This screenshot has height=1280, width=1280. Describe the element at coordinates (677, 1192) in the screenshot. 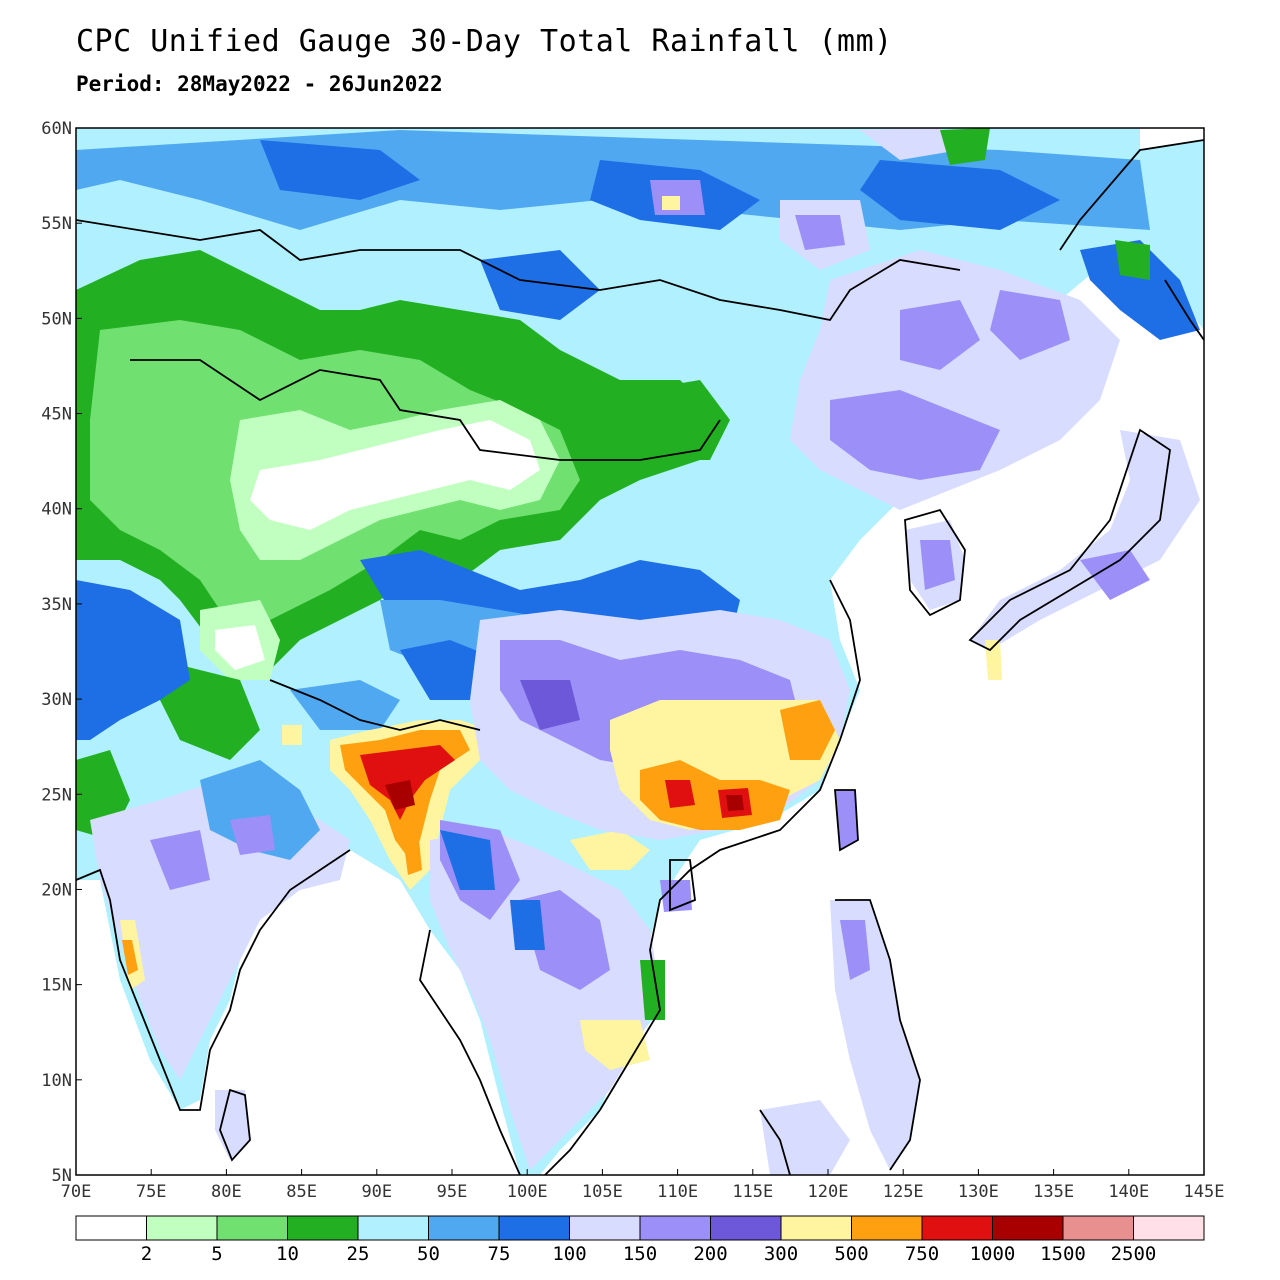

I see `lon-tick-label: 110E` at that location.